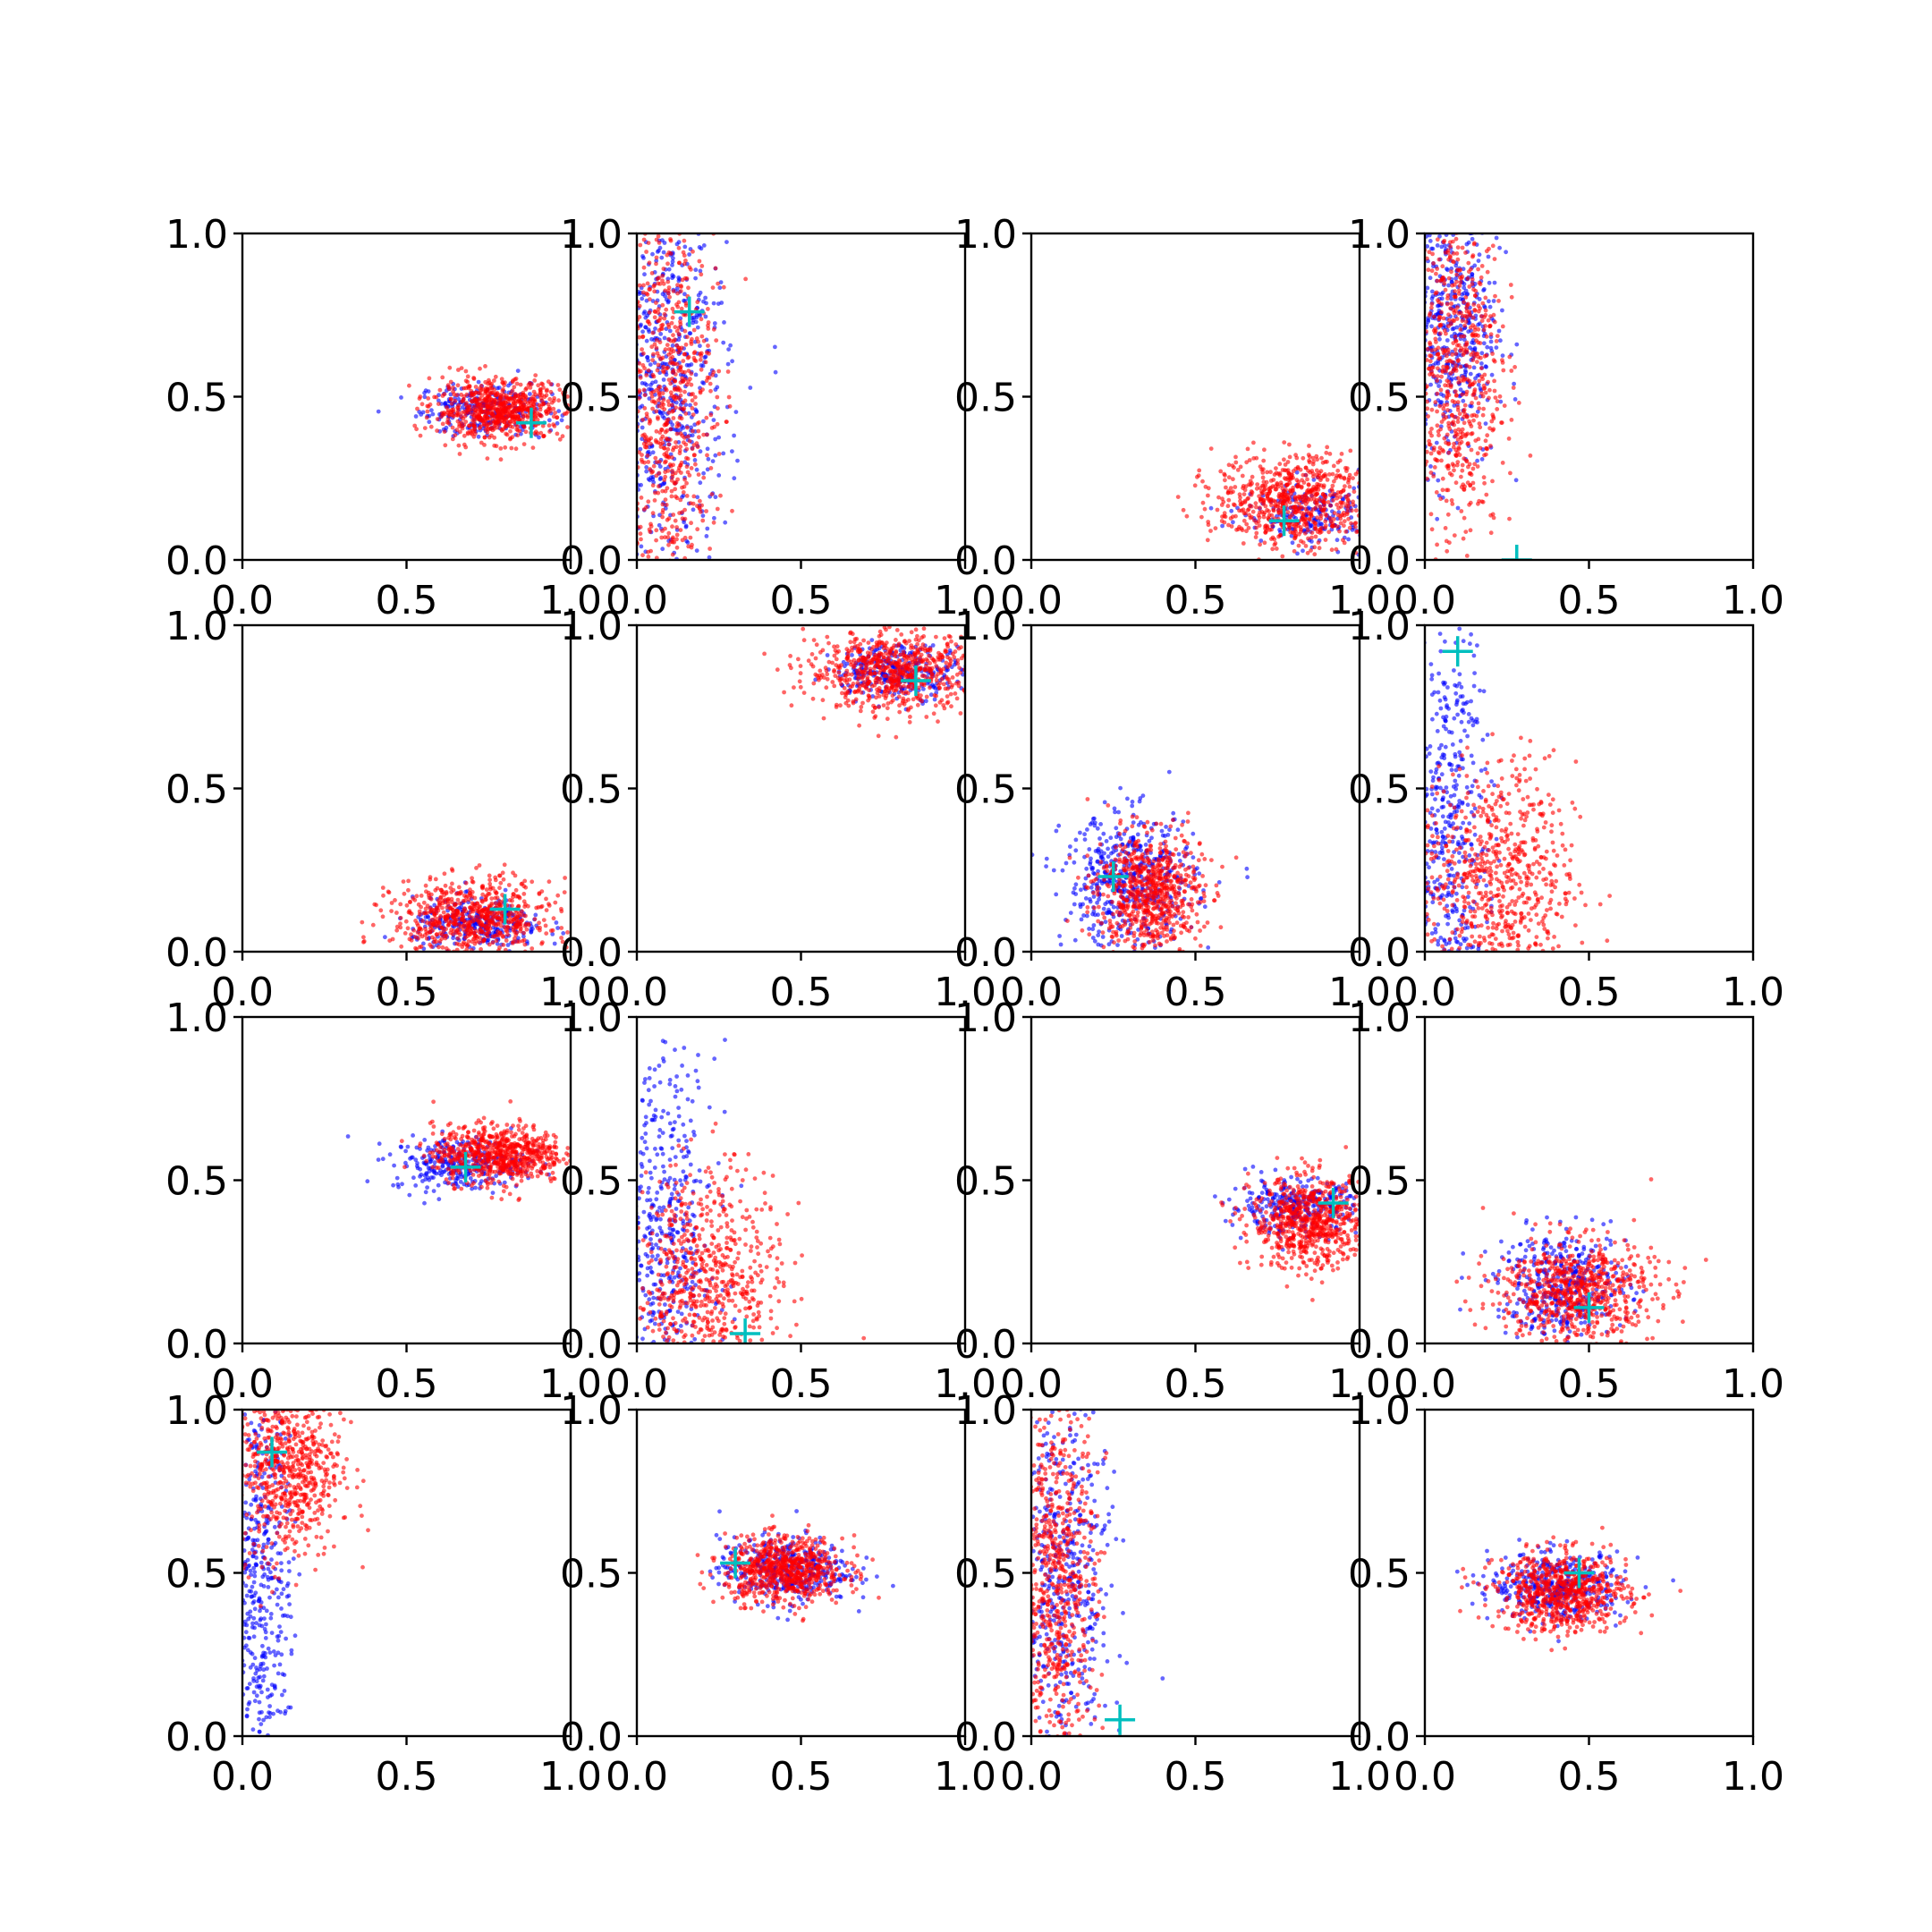  What do you see at coordinates (242, 600) in the screenshot?
I see `x-tick-label: 0.0` at bounding box center [242, 600].